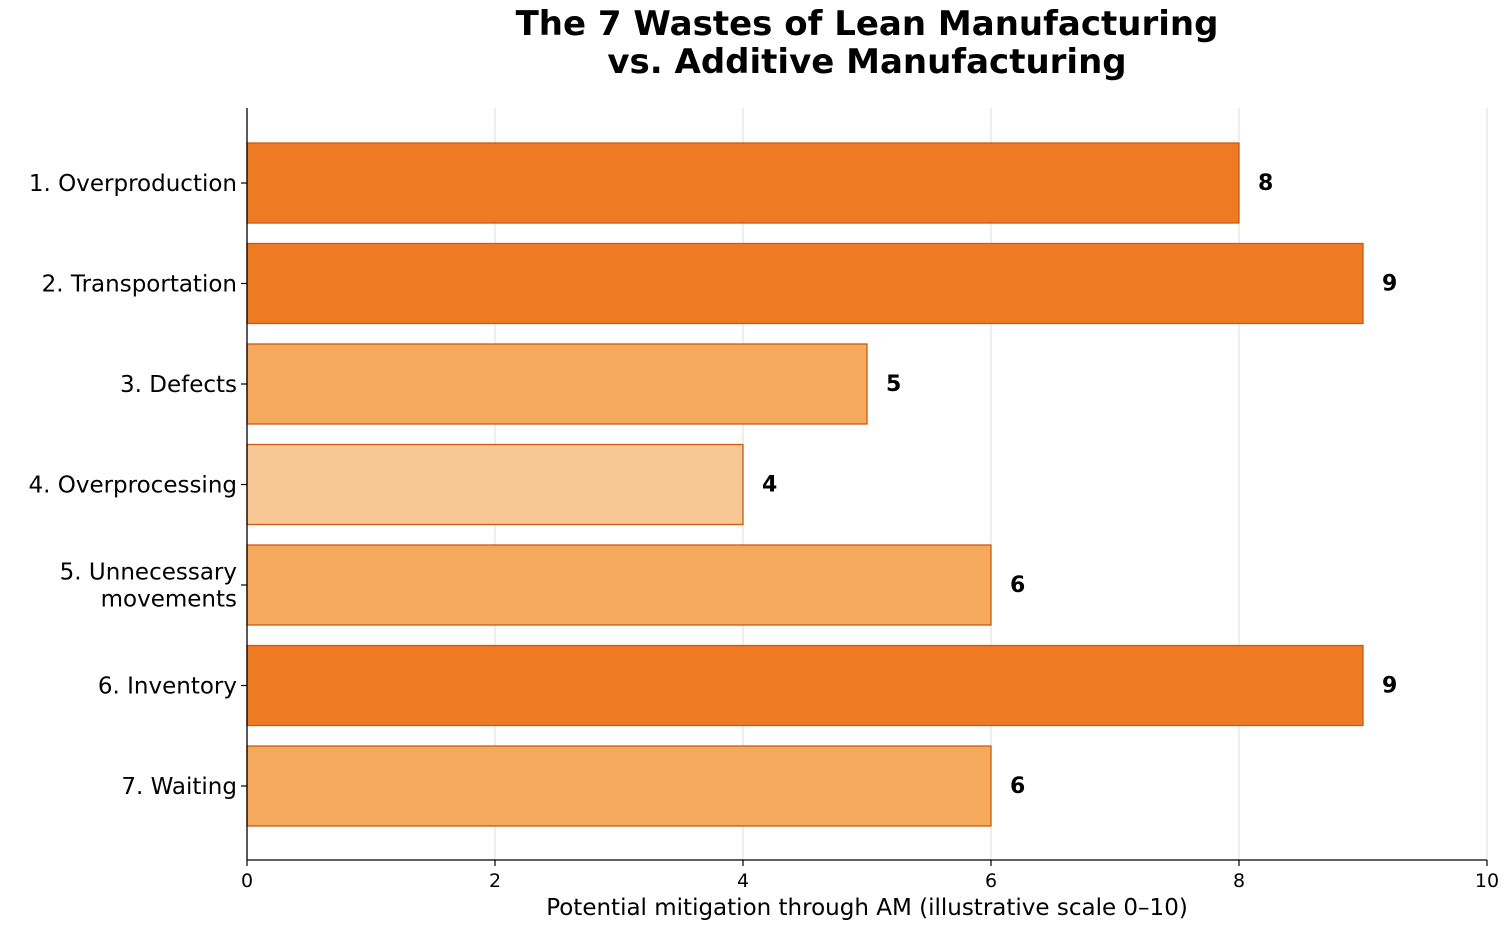 This screenshot has height=929, width=1510. Describe the element at coordinates (867, 62) in the screenshot. I see `chart-title-line2: vs. Additive Manufacturing` at that location.